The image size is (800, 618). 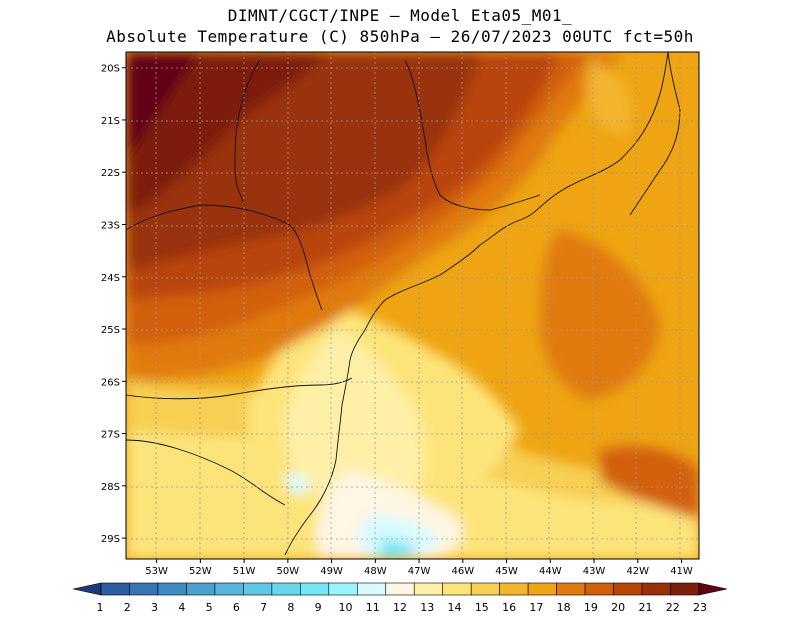 What do you see at coordinates (637, 571) in the screenshot?
I see `lon-tick-label: 42W` at bounding box center [637, 571].